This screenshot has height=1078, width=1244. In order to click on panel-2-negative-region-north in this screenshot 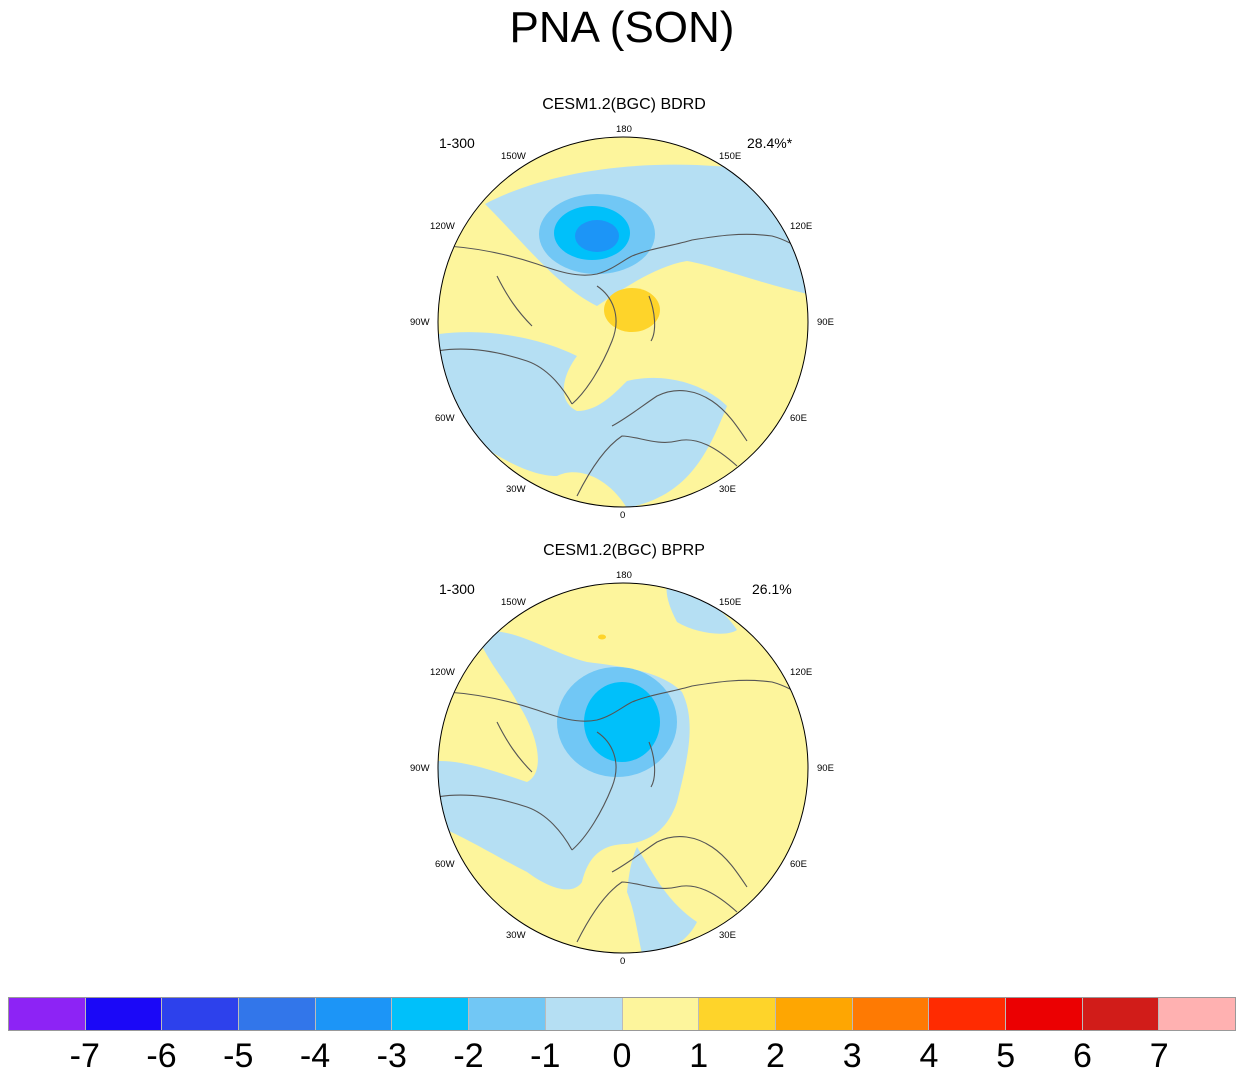, I will do `click(701, 608)`.